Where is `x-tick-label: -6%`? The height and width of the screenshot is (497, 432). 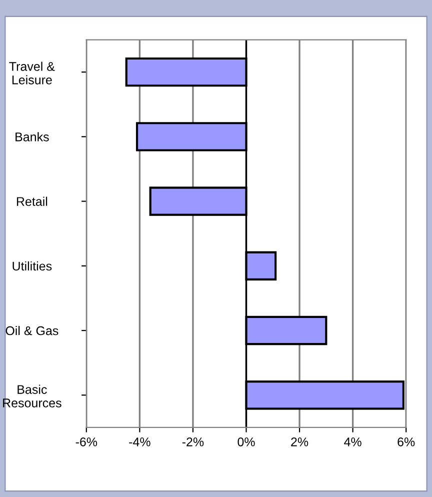
x-tick-label: -6% is located at coordinates (87, 441).